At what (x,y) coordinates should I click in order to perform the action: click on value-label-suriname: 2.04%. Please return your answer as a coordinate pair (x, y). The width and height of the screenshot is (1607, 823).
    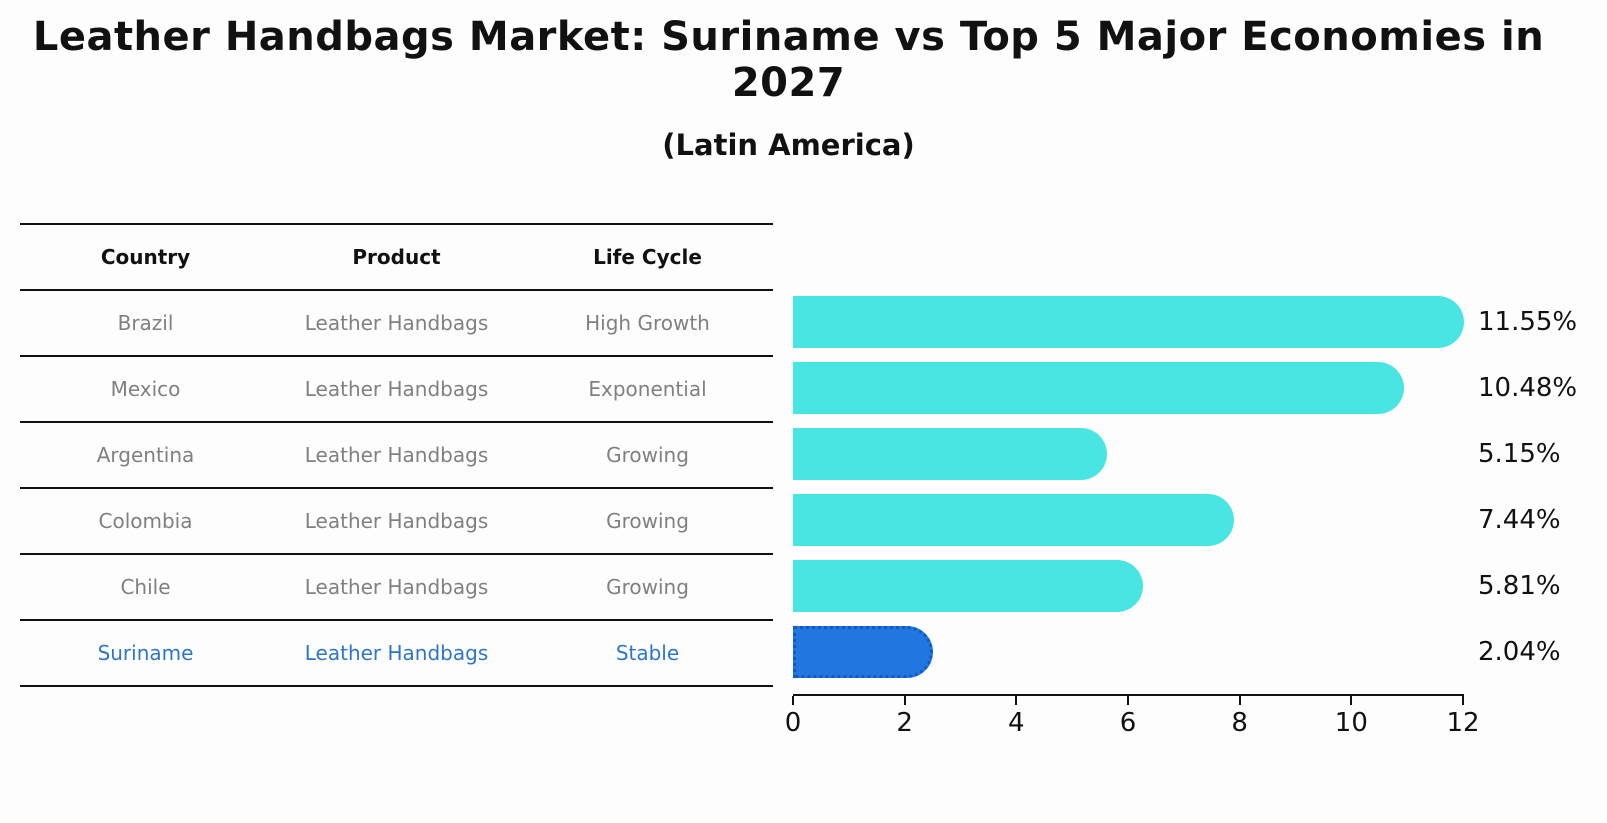
    Looking at the image, I should click on (1519, 652).